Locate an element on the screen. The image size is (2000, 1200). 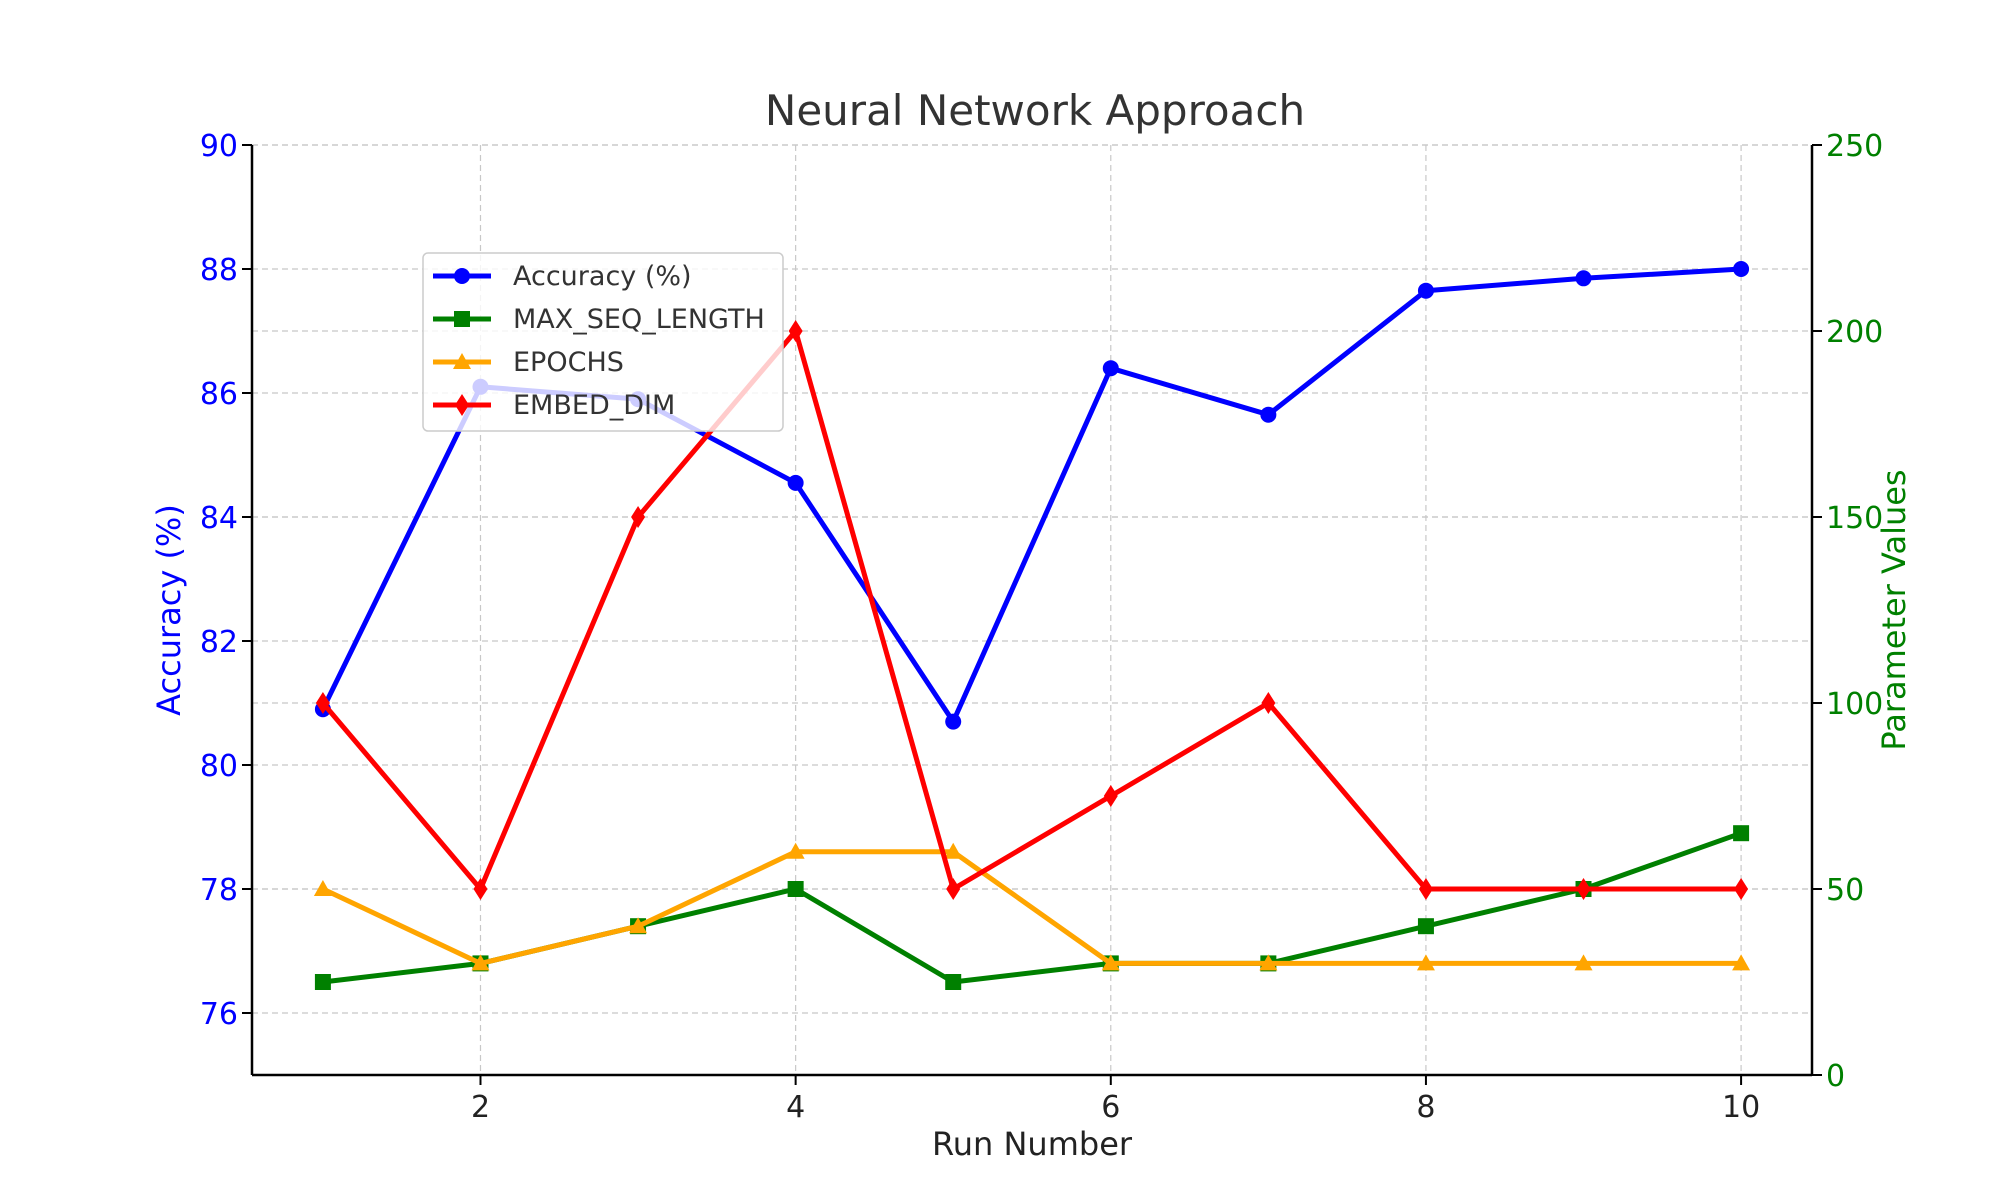
right-ticks: 0 50 100 150 200 250 is located at coordinates (1847, 611).